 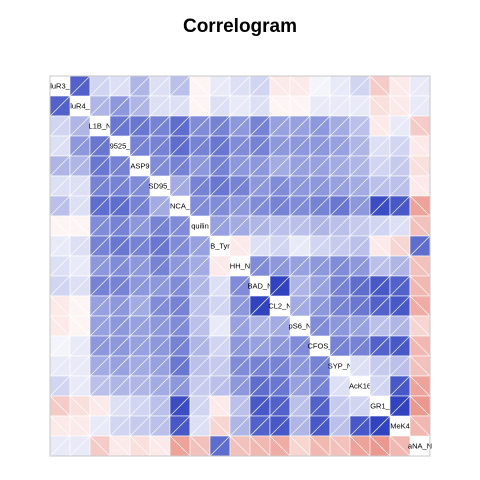 What do you see at coordinates (180, 206) in the screenshot?
I see `variable-label: NCA_` at bounding box center [180, 206].